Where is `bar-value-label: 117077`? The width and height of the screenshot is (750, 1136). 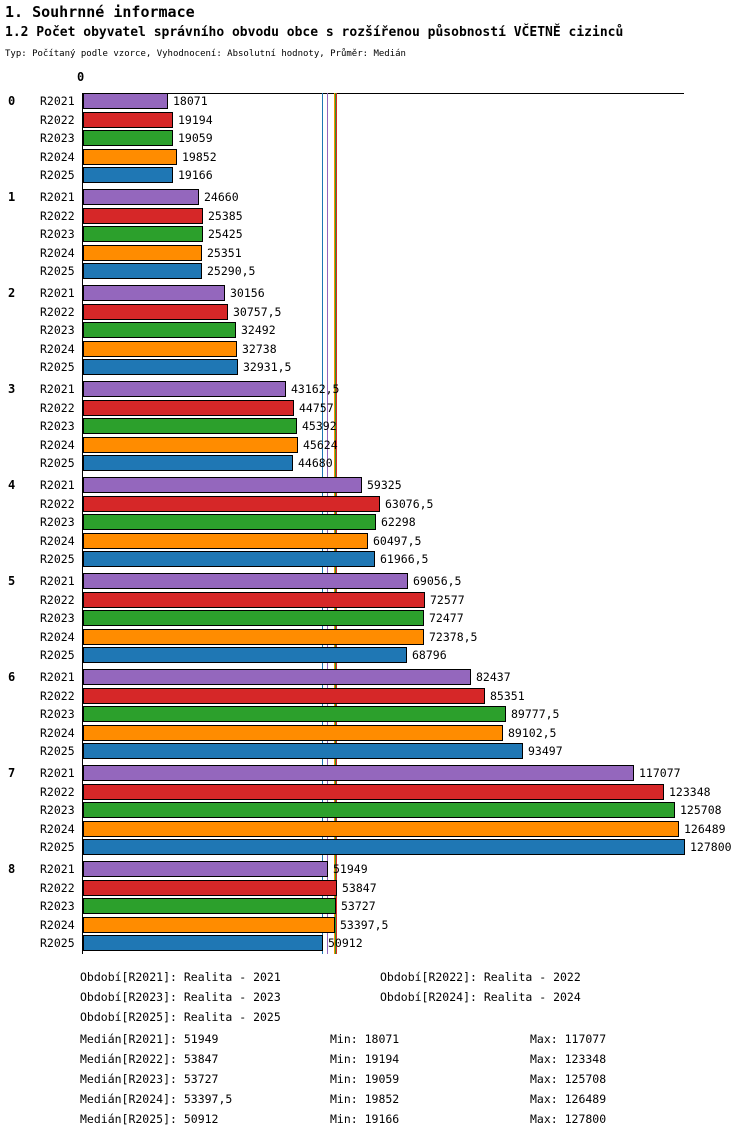
bar-value-label: 117077 is located at coordinates (660, 773).